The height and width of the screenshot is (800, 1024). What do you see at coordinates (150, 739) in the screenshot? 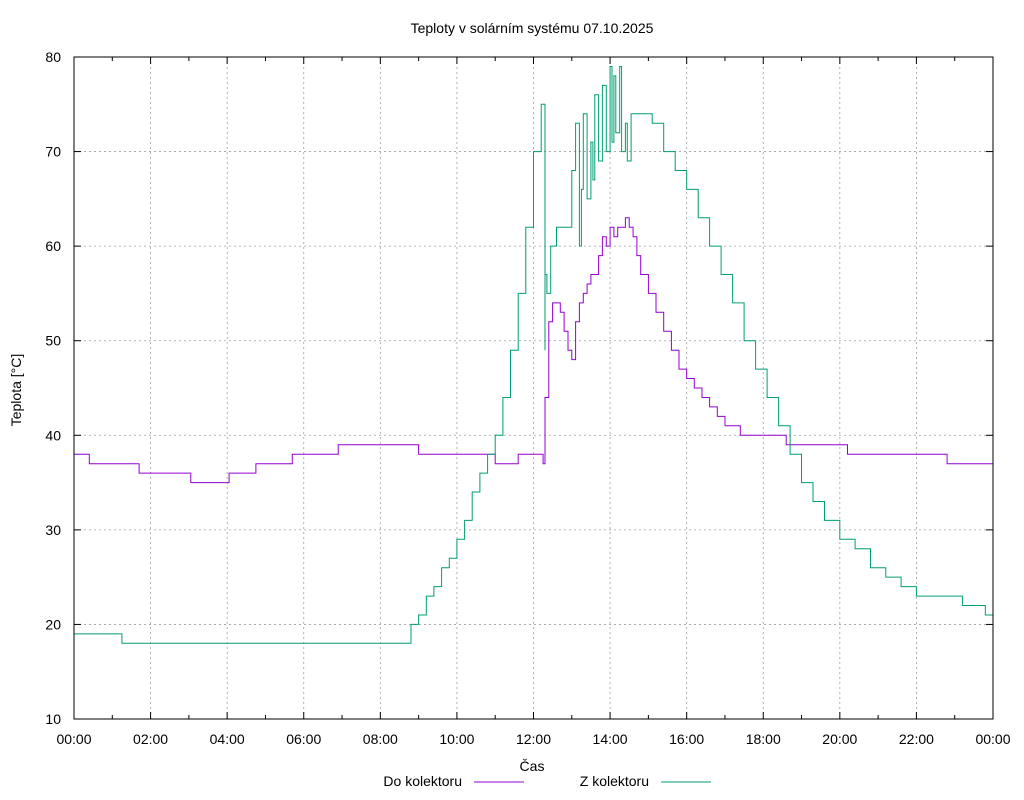
I see `x-tick-label: 02:00` at bounding box center [150, 739].